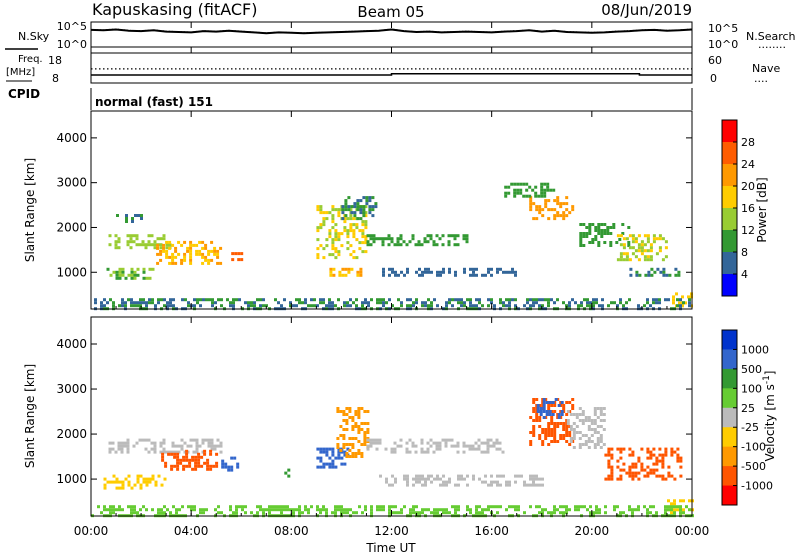 Image resolution: width=800 pixels, height=554 pixels. What do you see at coordinates (744, 252) in the screenshot?
I see `colorbar-tick-label: 8` at bounding box center [744, 252].